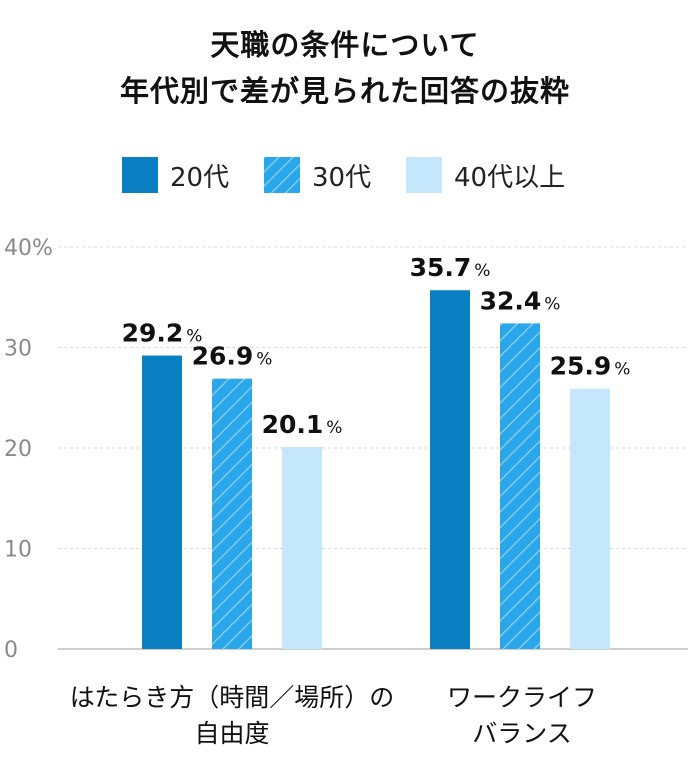 This screenshot has width=690, height=776. Describe the element at coordinates (232, 715) in the screenshot. I see `category-label: はたらき方（時間／場所）の 自由度` at that location.